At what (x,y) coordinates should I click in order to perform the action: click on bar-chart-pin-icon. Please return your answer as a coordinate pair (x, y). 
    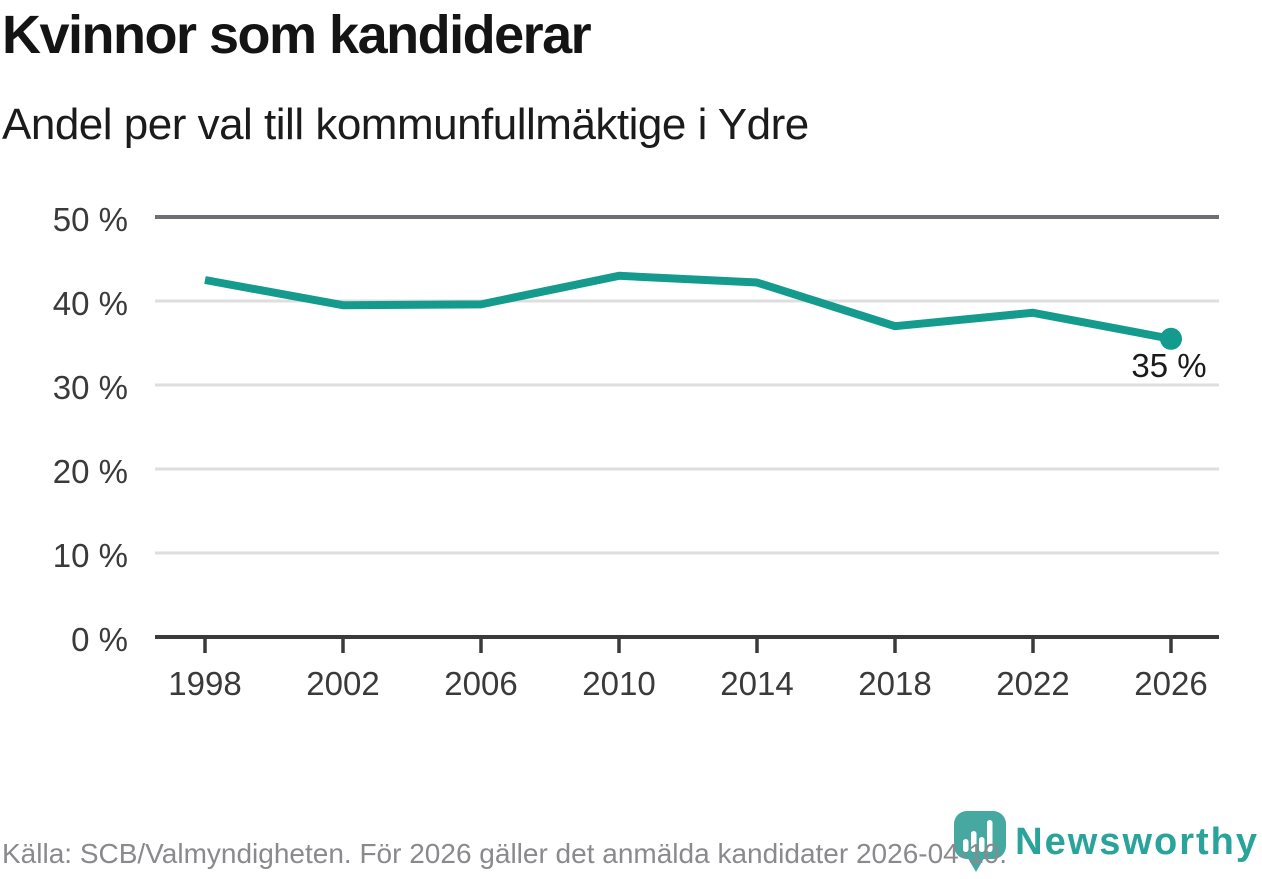
    Looking at the image, I should click on (980, 841).